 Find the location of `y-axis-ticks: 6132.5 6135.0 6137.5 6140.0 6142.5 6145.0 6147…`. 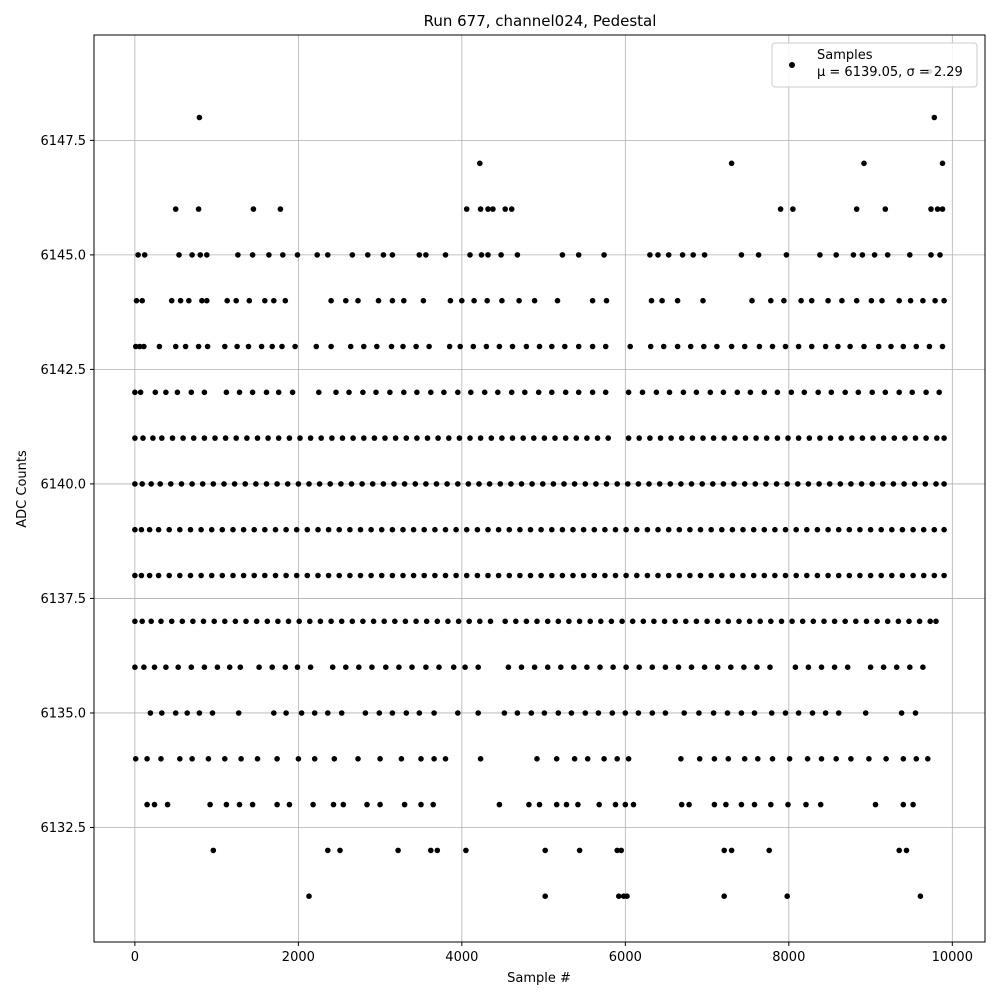

y-axis-ticks: 6132.5 6135.0 6137.5 6140.0 6142.5 6145.0 6147… is located at coordinates (67, 485).